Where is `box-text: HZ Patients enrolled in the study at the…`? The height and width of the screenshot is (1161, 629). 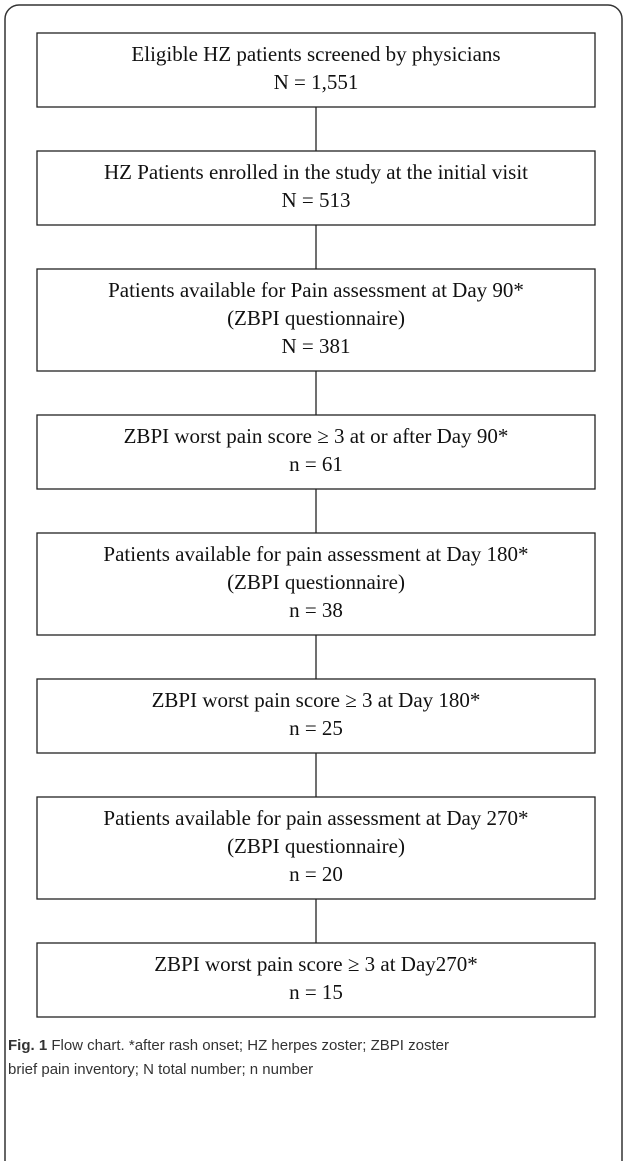 box-text: HZ Patients enrolled in the study at the… is located at coordinates (316, 172).